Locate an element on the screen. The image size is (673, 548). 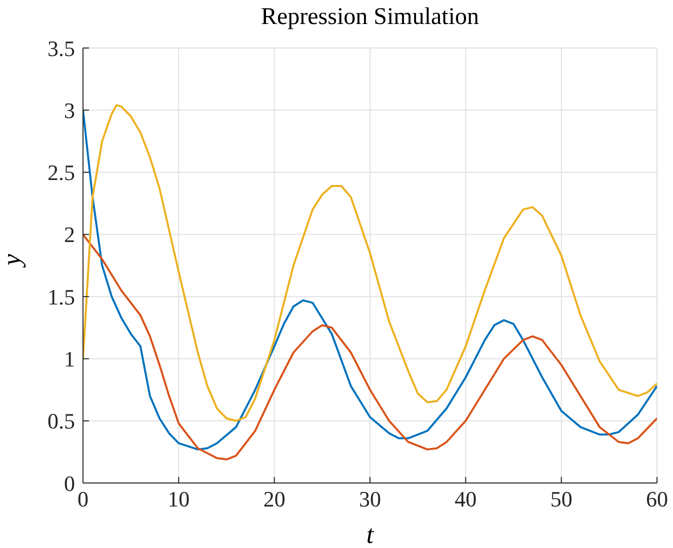
y-tick-label: 3 is located at coordinates (69, 110).